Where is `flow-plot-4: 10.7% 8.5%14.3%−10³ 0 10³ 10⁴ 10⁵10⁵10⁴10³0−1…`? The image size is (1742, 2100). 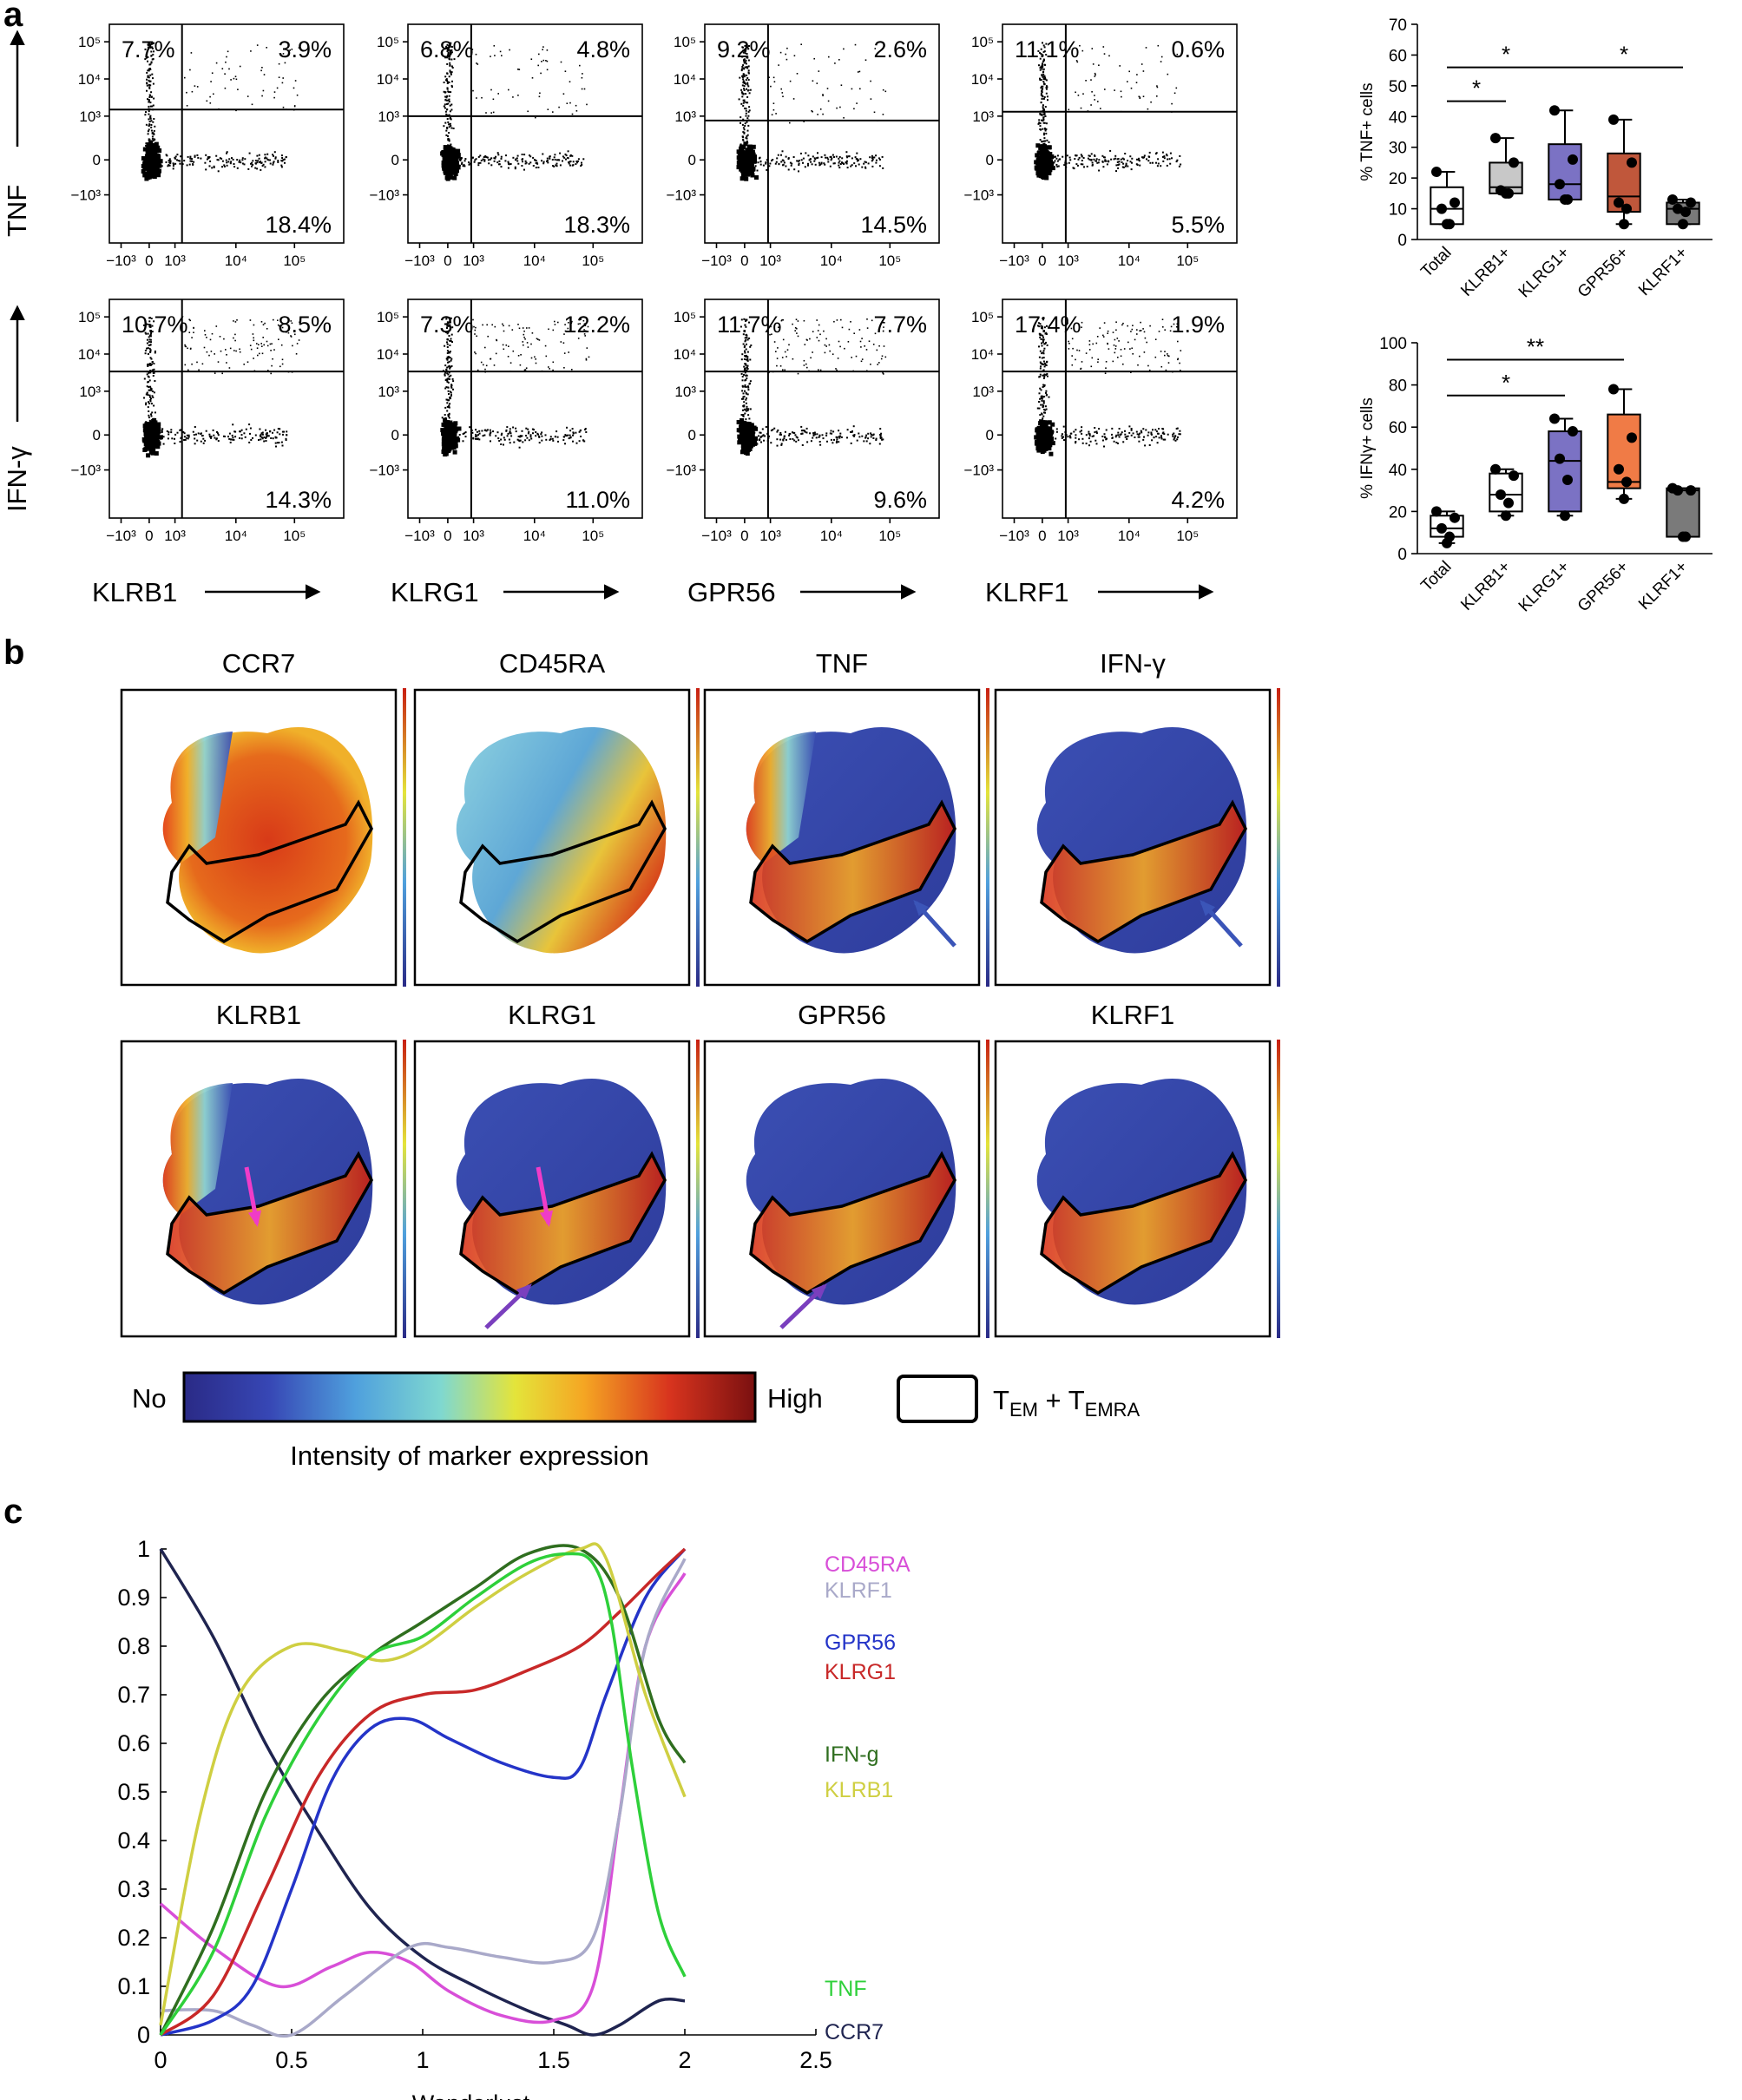 flow-plot-4: 10.7% 8.5%14.3%−10³ 0 10³ 10⁴ 10⁵10⁵10⁴10³0−1… is located at coordinates (208, 421).